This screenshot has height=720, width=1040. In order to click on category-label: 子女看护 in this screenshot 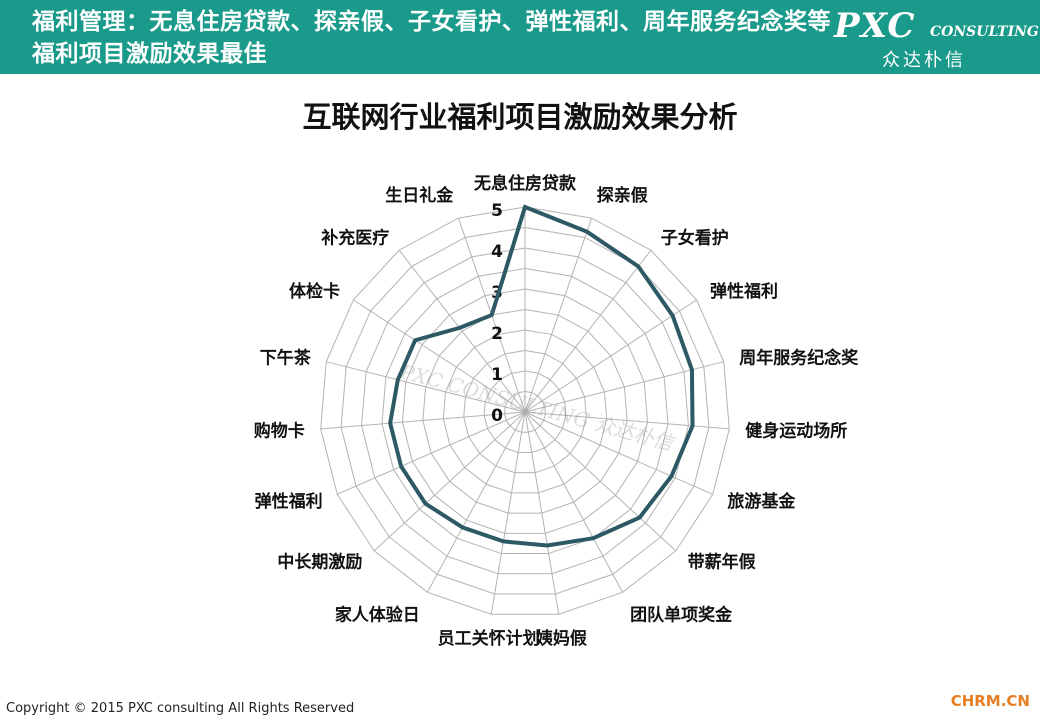, I will do `click(695, 238)`.